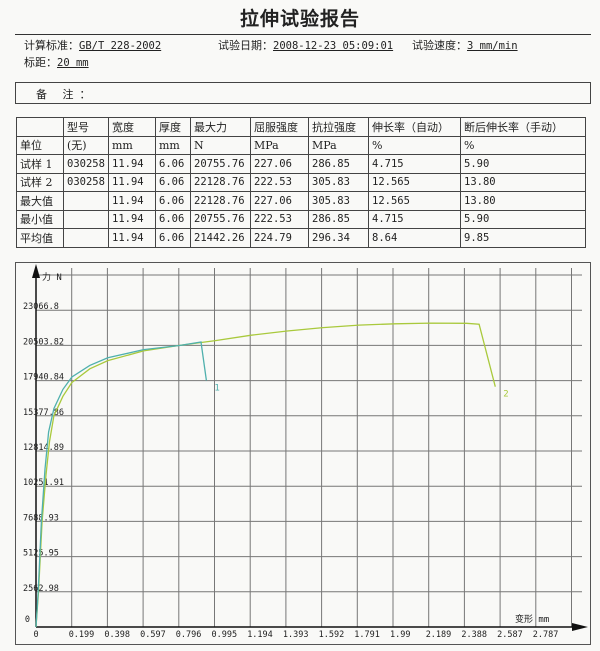 Image resolution: width=600 pixels, height=651 pixels. What do you see at coordinates (220, 127) in the screenshot?
I see `column-header: 最大力` at bounding box center [220, 127].